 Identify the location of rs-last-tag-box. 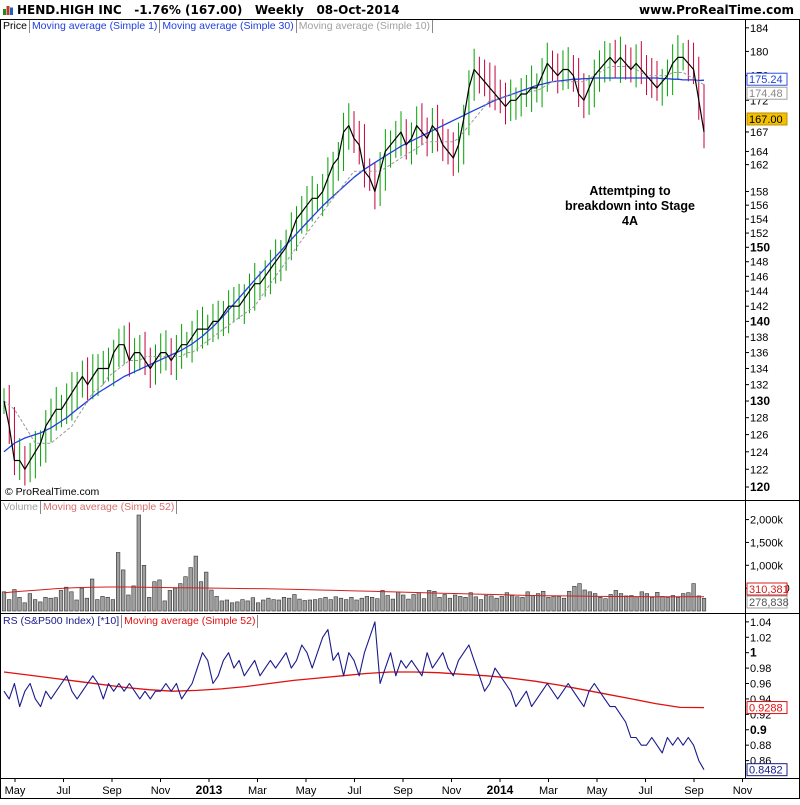
(767, 770).